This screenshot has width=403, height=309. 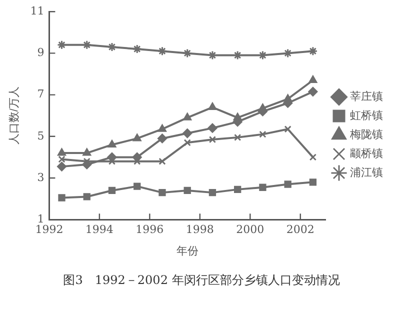 I want to click on y-tick-label: 9, so click(x=40, y=53).